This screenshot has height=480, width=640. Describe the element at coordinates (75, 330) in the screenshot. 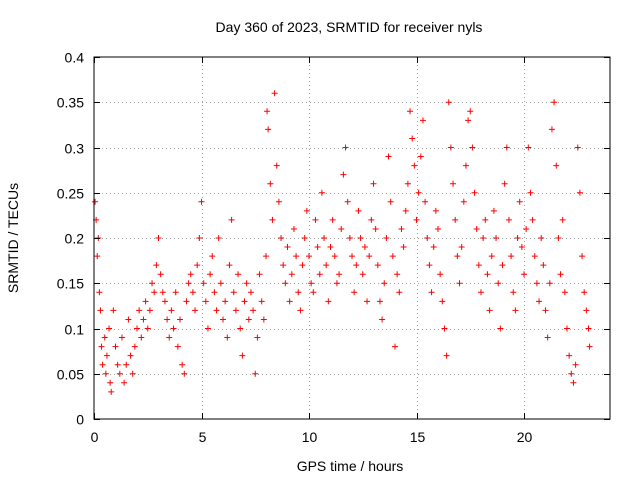

I see `y-tick-label: 0.1` at that location.